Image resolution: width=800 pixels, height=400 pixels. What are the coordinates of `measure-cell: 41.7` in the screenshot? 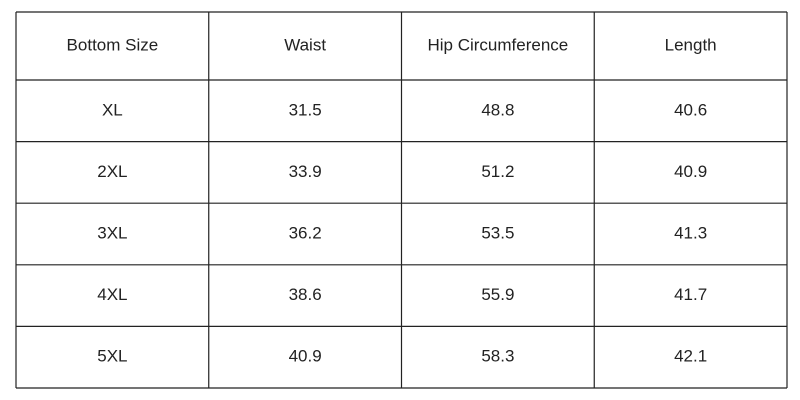 It's located at (690, 294).